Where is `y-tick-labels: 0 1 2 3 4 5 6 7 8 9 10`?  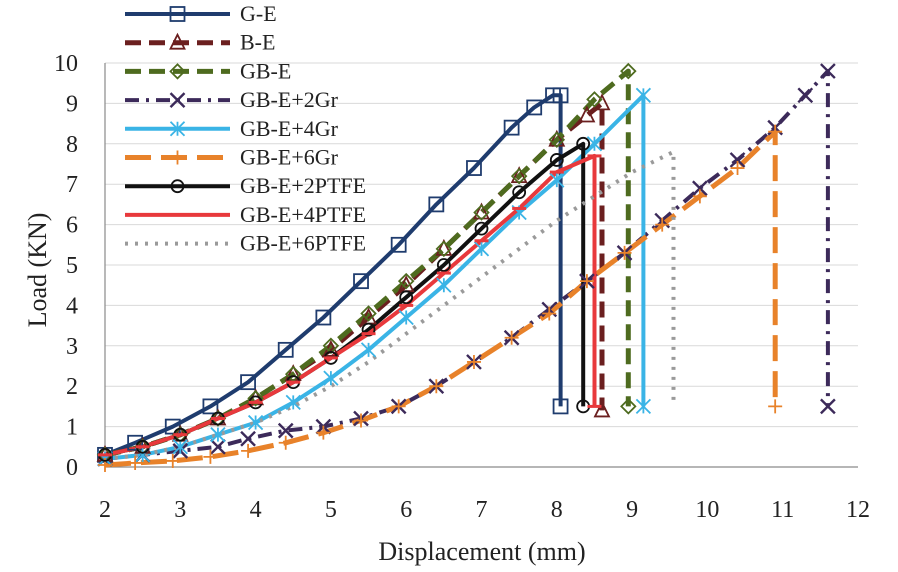
y-tick-labels: 0 1 2 3 4 5 6 7 8 9 10 is located at coordinates (66, 266).